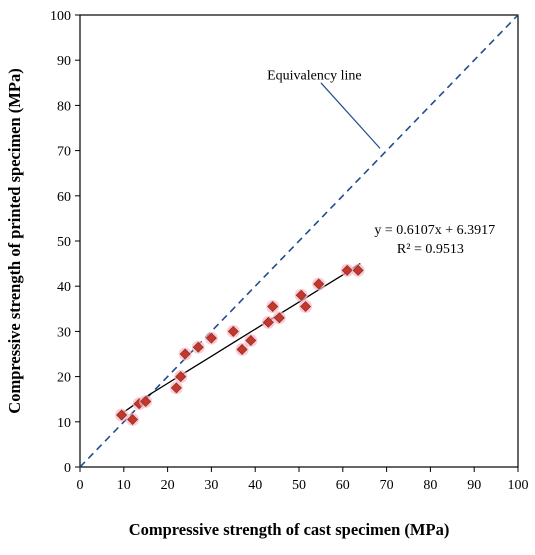 Image resolution: width=535 pixels, height=555 pixels. What do you see at coordinates (430, 485) in the screenshot?
I see `x-tick-label: 80` at bounding box center [430, 485].